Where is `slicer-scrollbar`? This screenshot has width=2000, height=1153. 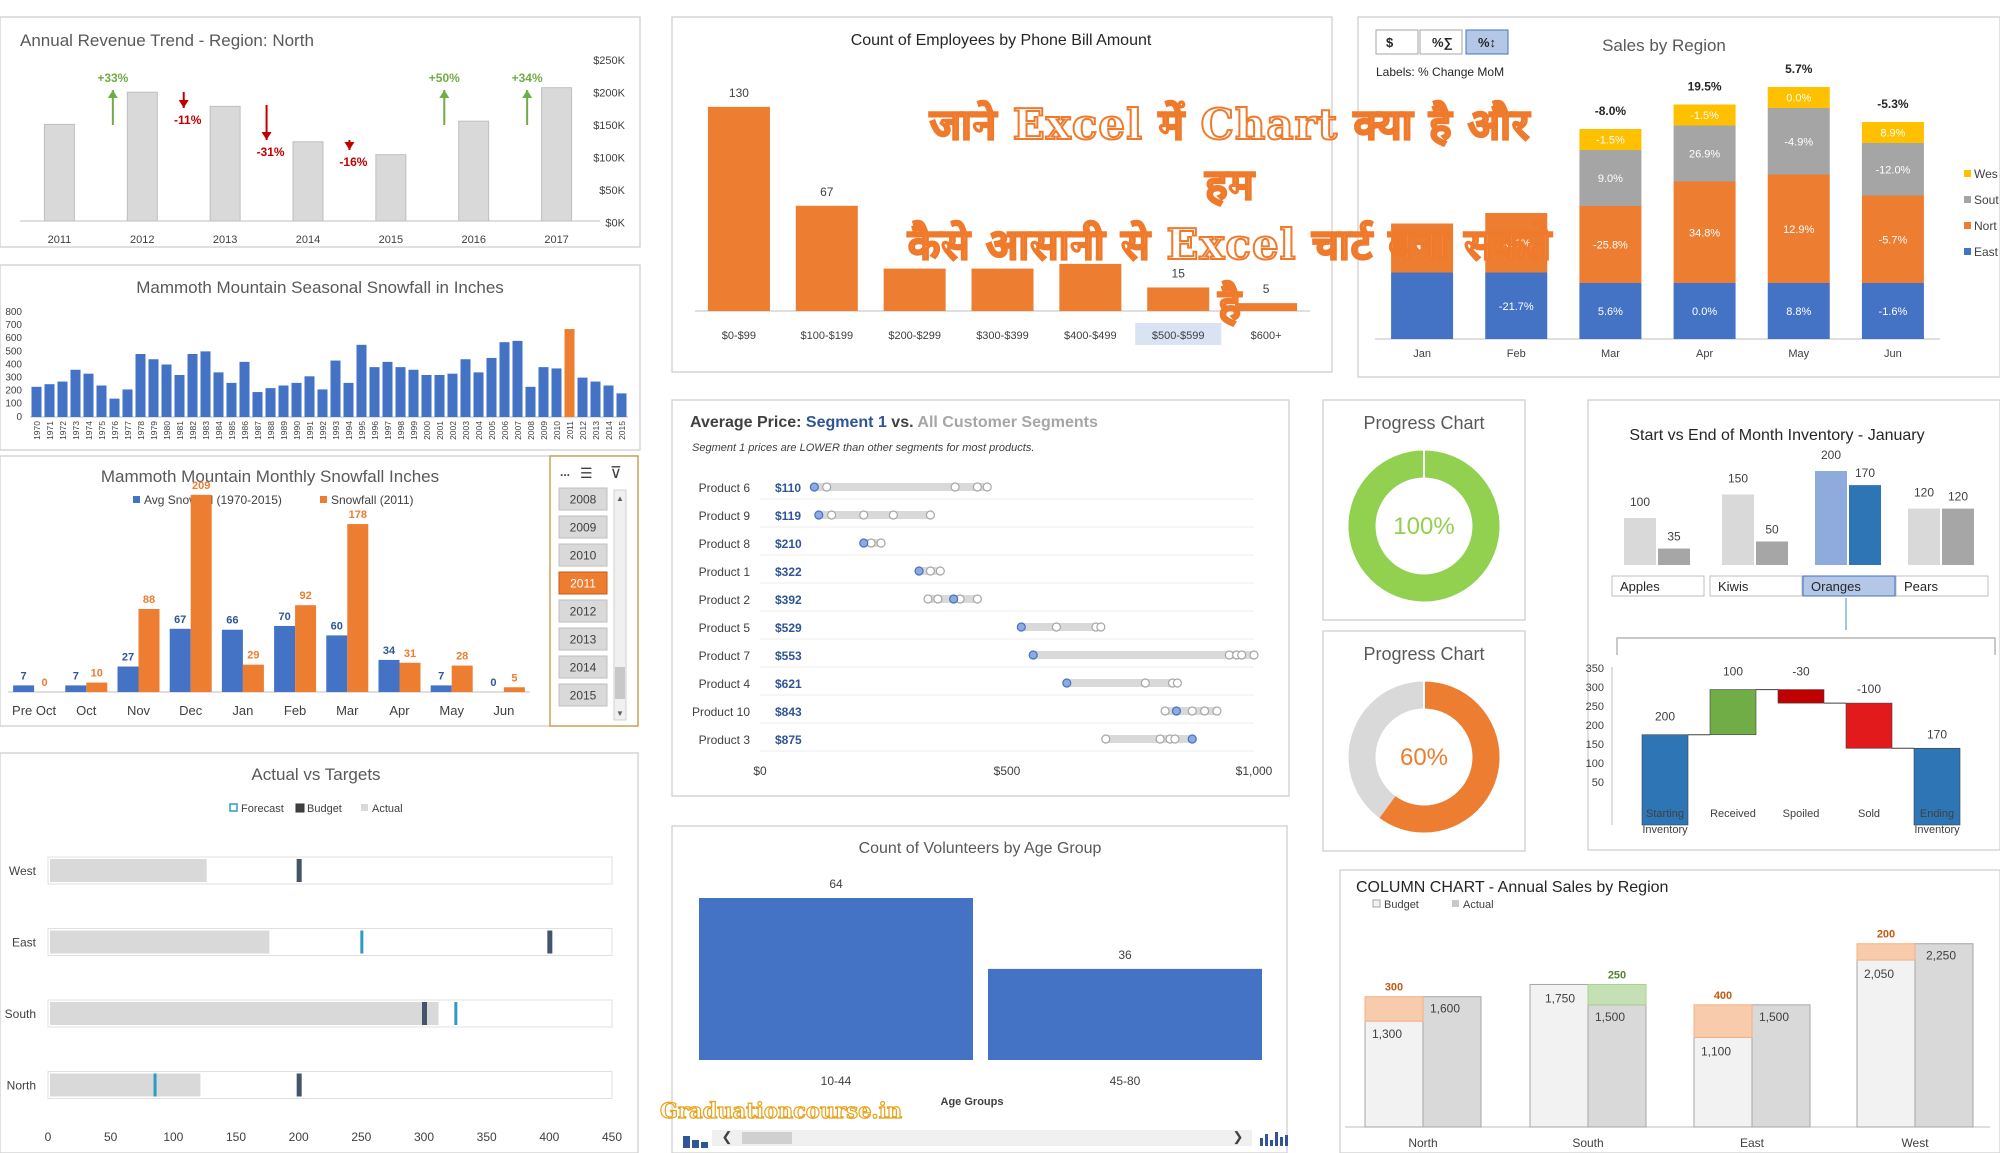
slicer-scrollbar is located at coordinates (620, 605).